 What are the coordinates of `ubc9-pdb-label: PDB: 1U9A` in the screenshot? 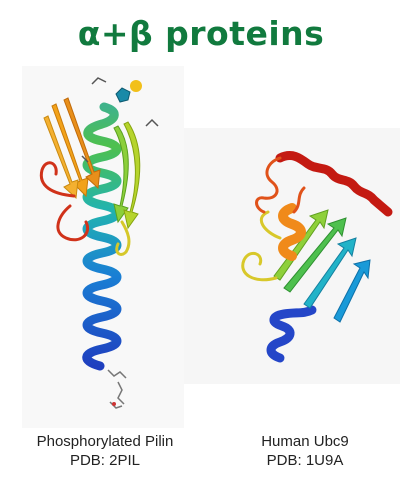 It's located at (305, 460).